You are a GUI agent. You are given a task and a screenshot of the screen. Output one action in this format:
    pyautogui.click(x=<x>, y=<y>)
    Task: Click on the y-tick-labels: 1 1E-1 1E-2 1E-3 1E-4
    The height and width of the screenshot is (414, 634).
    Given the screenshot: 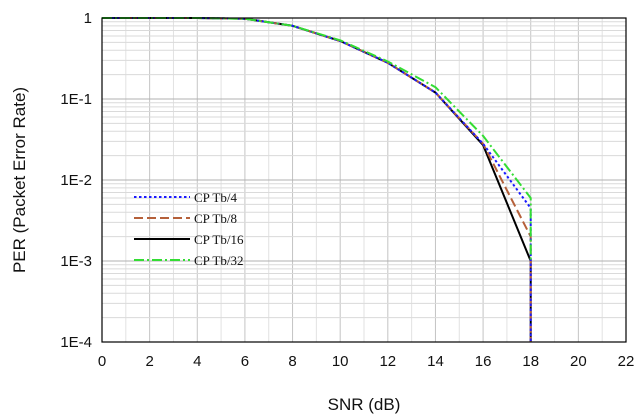 What is the action you would take?
    pyautogui.click(x=76, y=180)
    